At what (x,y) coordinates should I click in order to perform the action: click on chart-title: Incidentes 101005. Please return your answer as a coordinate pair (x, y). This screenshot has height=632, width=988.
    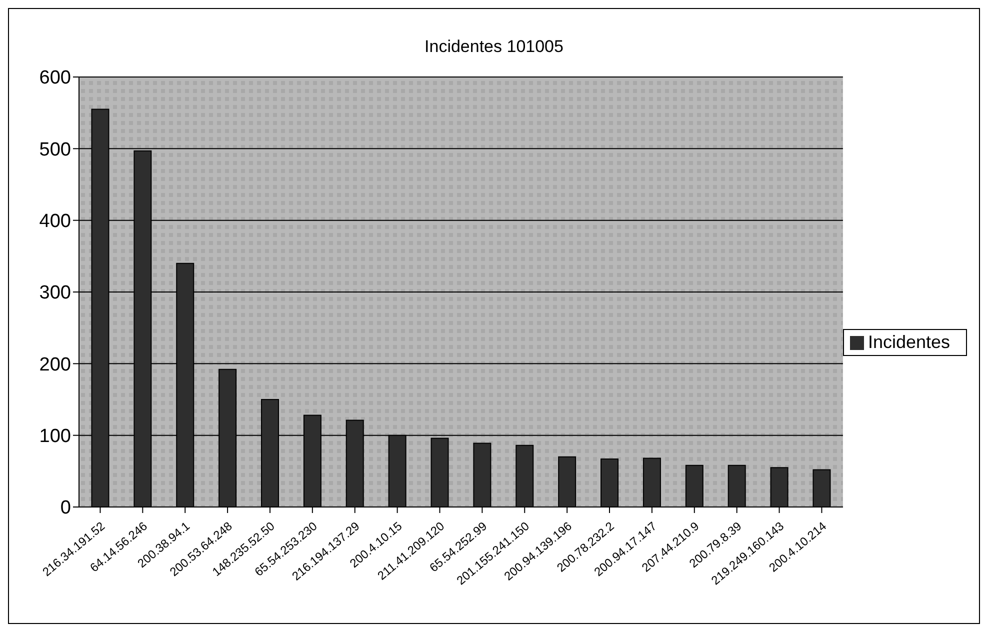
    Looking at the image, I should click on (494, 47).